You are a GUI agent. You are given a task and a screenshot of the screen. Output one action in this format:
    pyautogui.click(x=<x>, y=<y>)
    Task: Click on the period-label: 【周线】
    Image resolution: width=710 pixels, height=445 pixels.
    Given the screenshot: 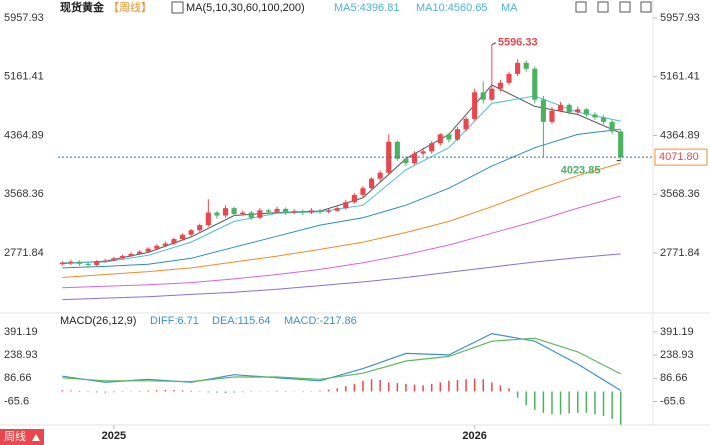 What is the action you would take?
    pyautogui.click(x=130, y=7)
    